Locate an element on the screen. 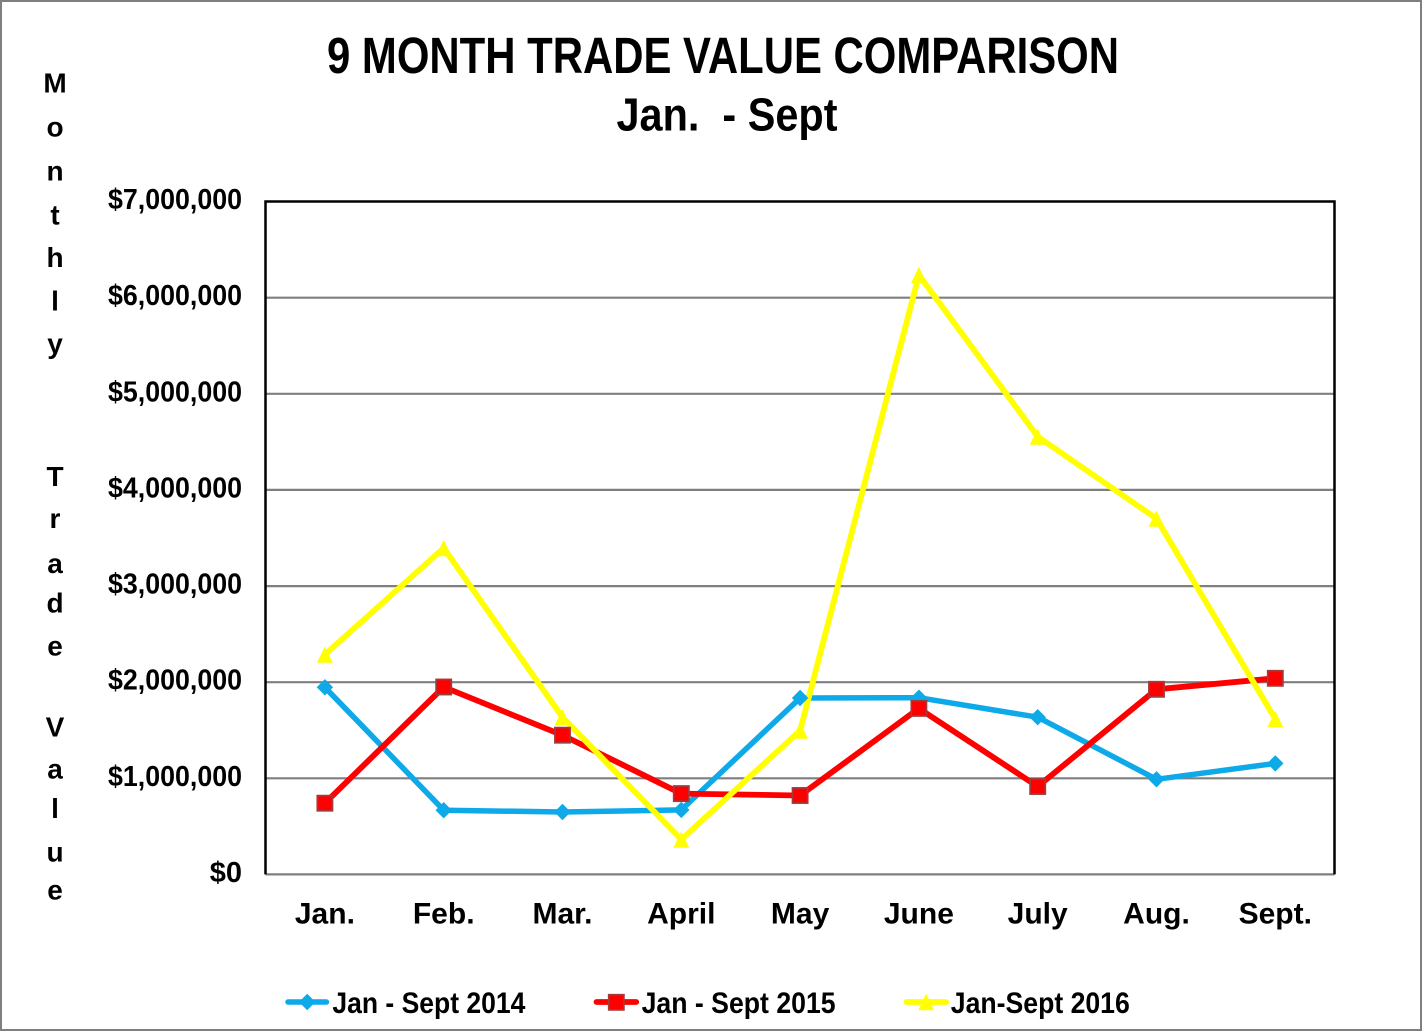  svg-text: y is located at coordinates (55, 343).